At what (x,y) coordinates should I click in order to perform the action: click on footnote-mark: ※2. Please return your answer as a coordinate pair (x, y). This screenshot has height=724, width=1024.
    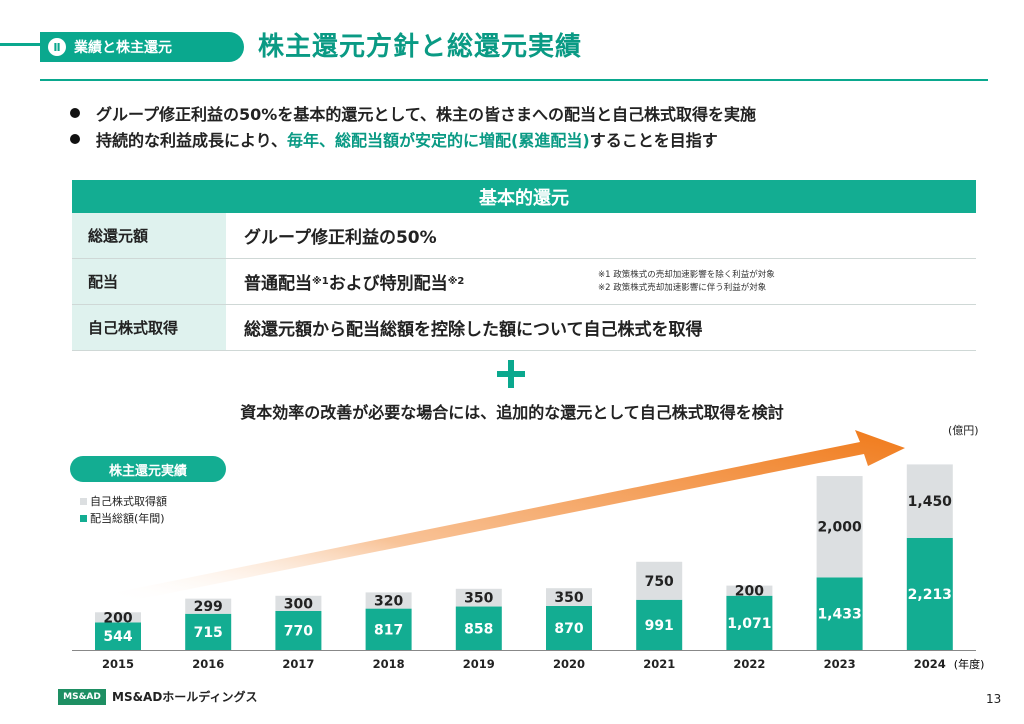
    Looking at the image, I should click on (456, 281).